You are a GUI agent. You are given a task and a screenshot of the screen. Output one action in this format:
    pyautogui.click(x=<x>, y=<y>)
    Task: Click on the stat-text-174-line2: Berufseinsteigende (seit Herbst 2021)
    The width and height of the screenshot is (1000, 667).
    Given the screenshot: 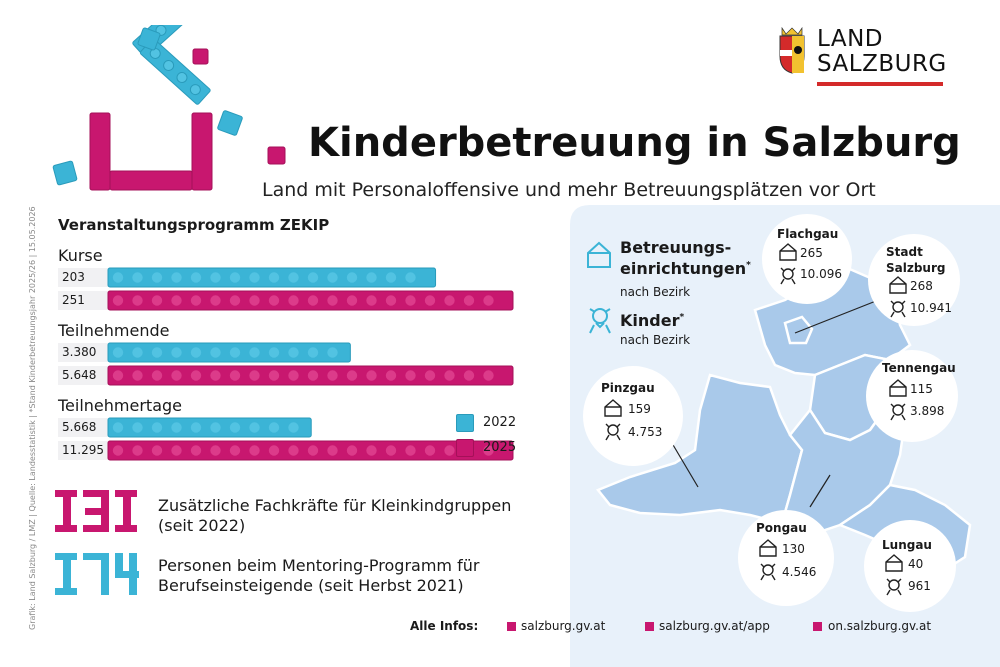 What is the action you would take?
    pyautogui.click(x=311, y=585)
    